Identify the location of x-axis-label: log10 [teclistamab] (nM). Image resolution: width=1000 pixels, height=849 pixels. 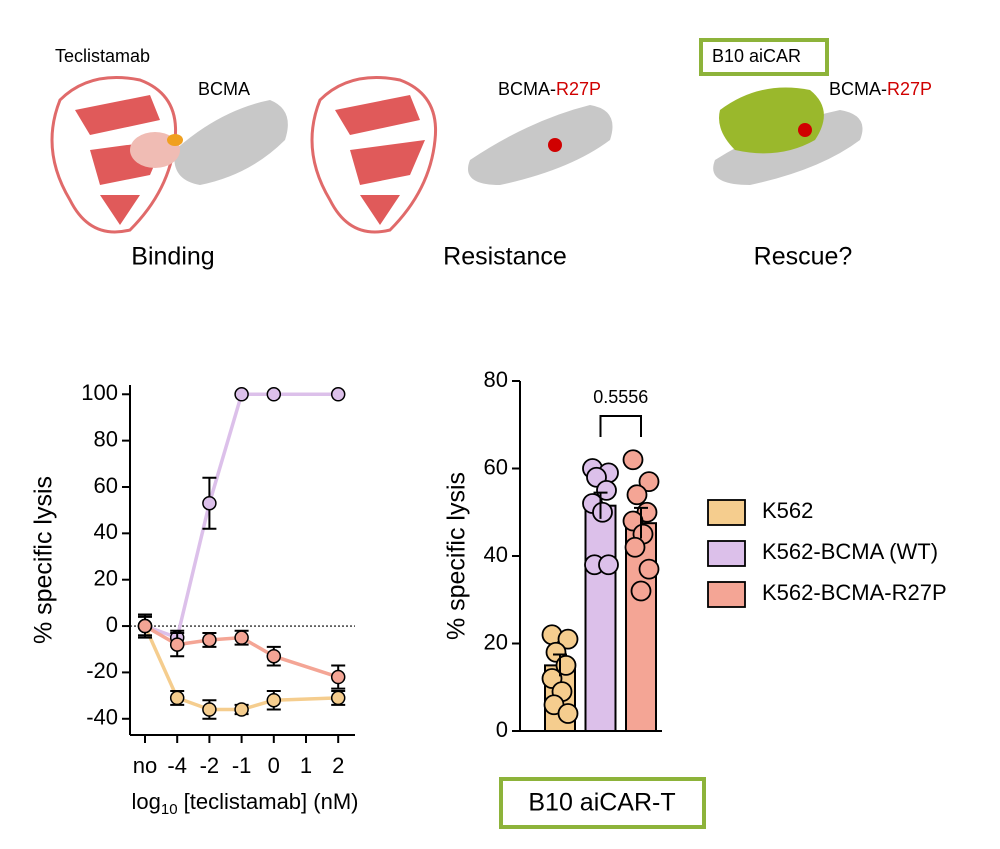
(245, 803).